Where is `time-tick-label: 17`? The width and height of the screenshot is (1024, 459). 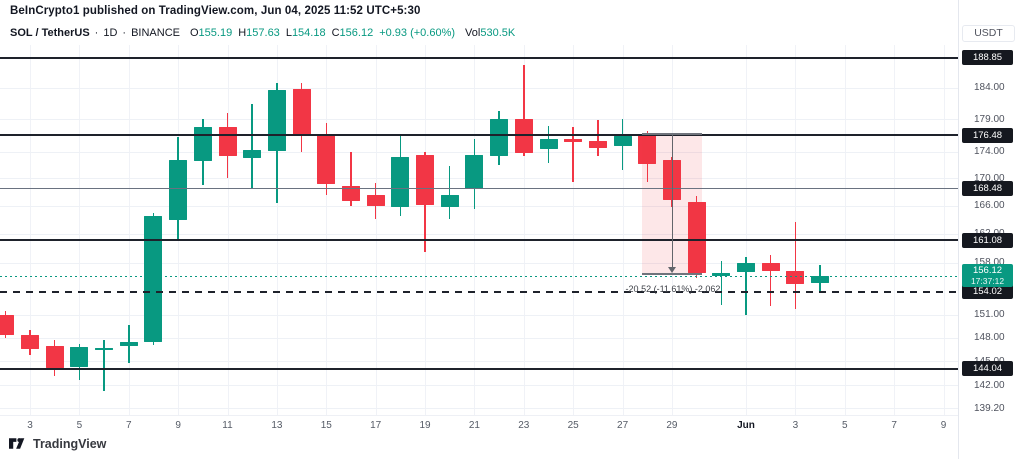
time-tick-label: 17 is located at coordinates (376, 425).